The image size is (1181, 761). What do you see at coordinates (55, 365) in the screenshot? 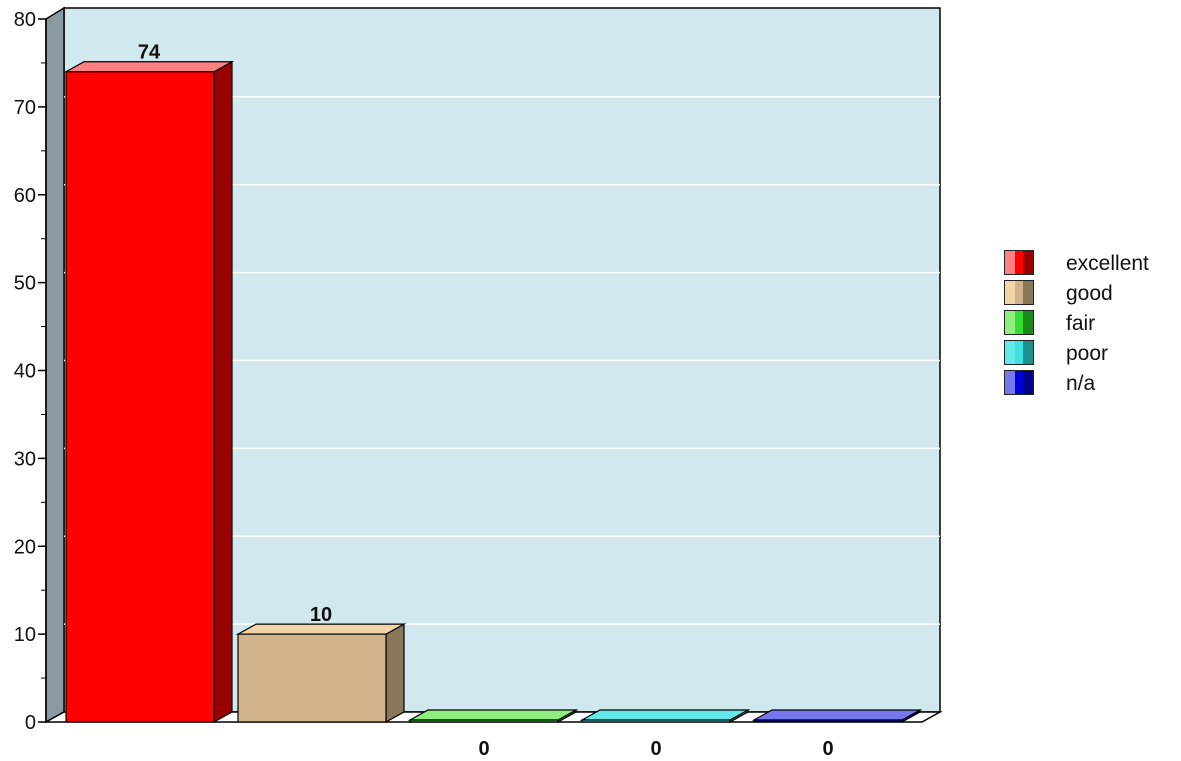
I see `plot-left-wall` at bounding box center [55, 365].